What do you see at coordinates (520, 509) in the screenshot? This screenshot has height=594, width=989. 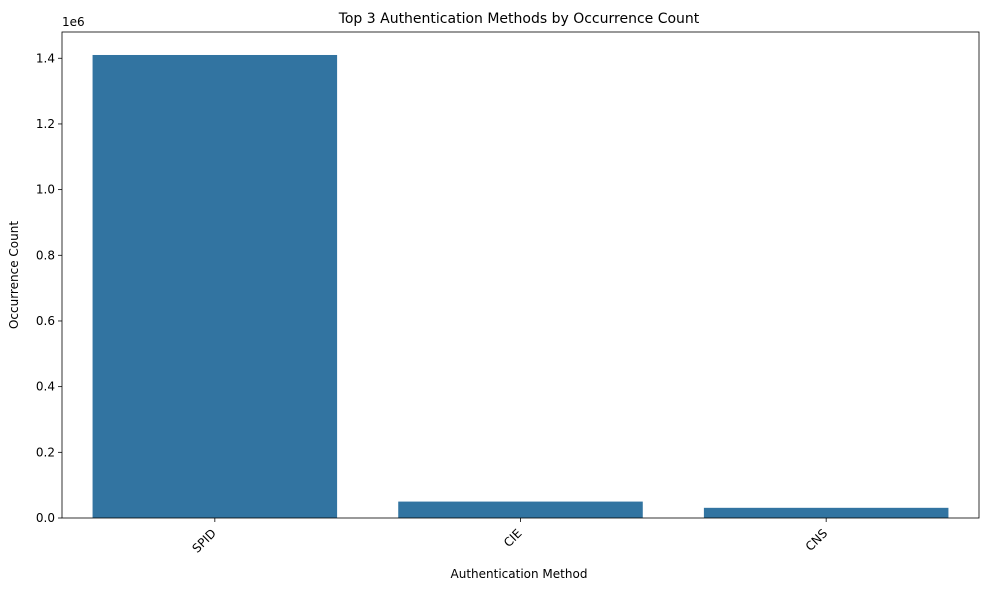 I see `bar-cie` at bounding box center [520, 509].